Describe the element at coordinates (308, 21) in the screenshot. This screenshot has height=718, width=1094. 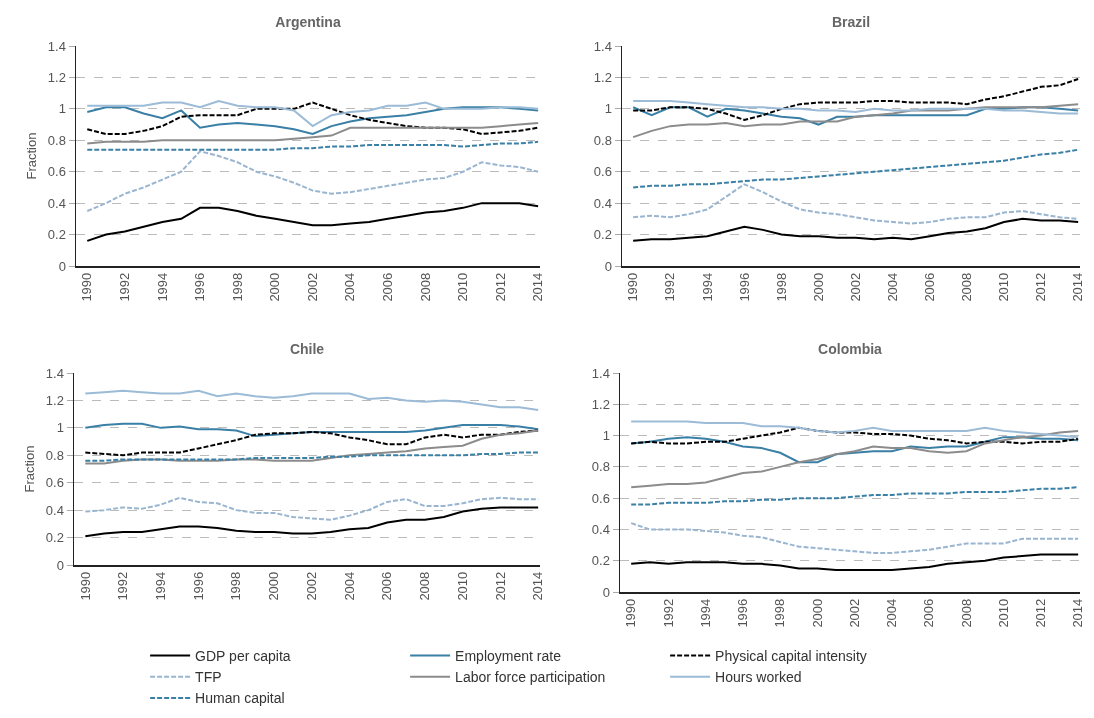
I see `chart-title: Argentina` at that location.